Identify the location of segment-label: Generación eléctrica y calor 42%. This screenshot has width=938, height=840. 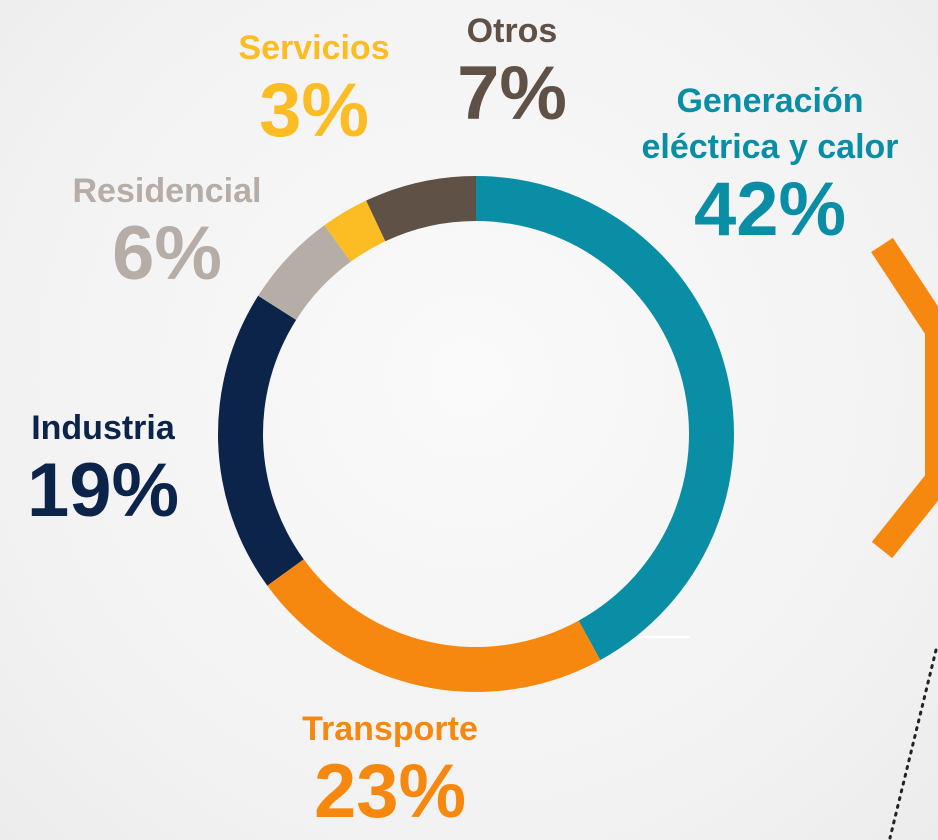
(770, 164).